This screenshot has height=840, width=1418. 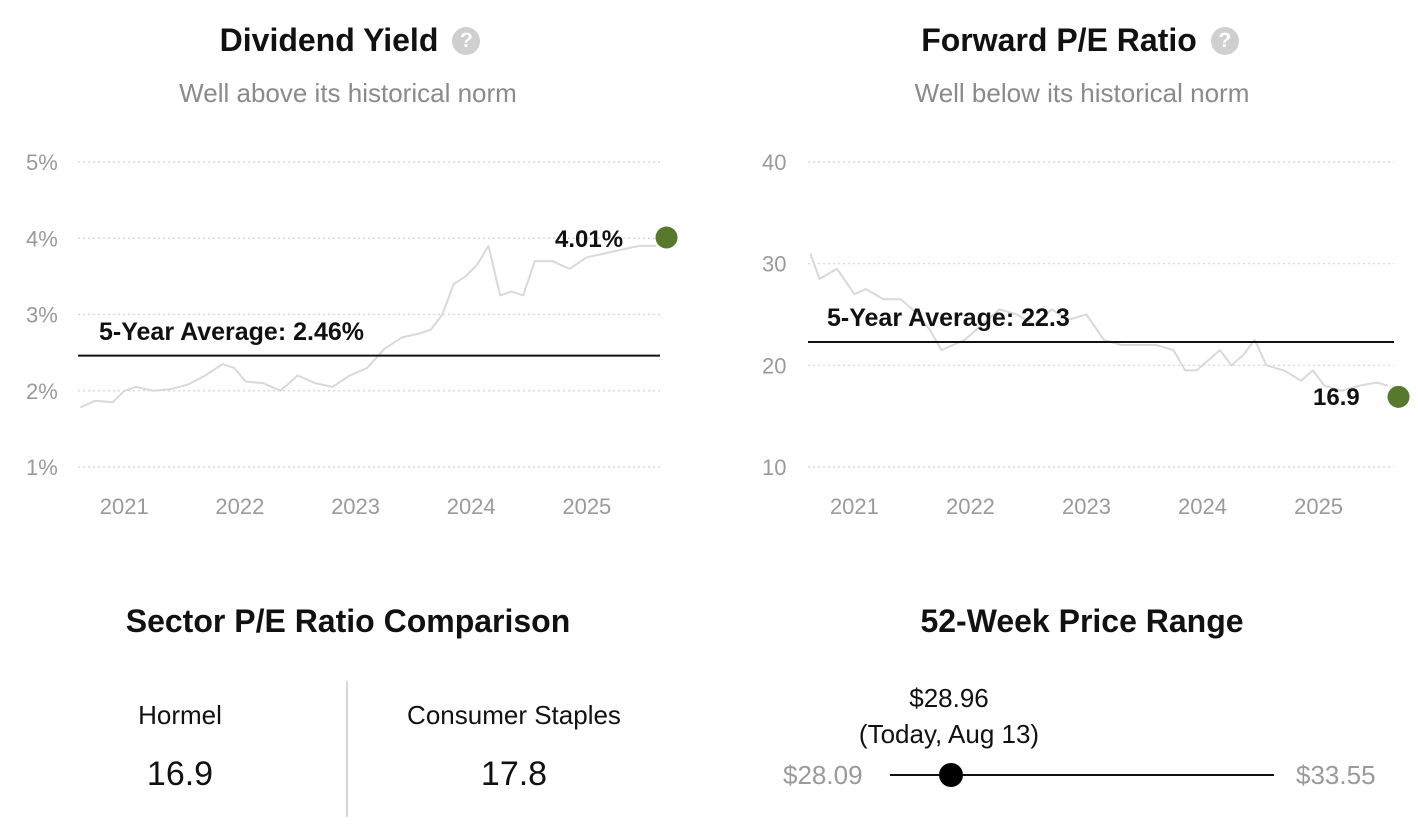 What do you see at coordinates (949, 716) in the screenshot?
I see `price-range-current: $28.96 (Today, Aug 13)` at bounding box center [949, 716].